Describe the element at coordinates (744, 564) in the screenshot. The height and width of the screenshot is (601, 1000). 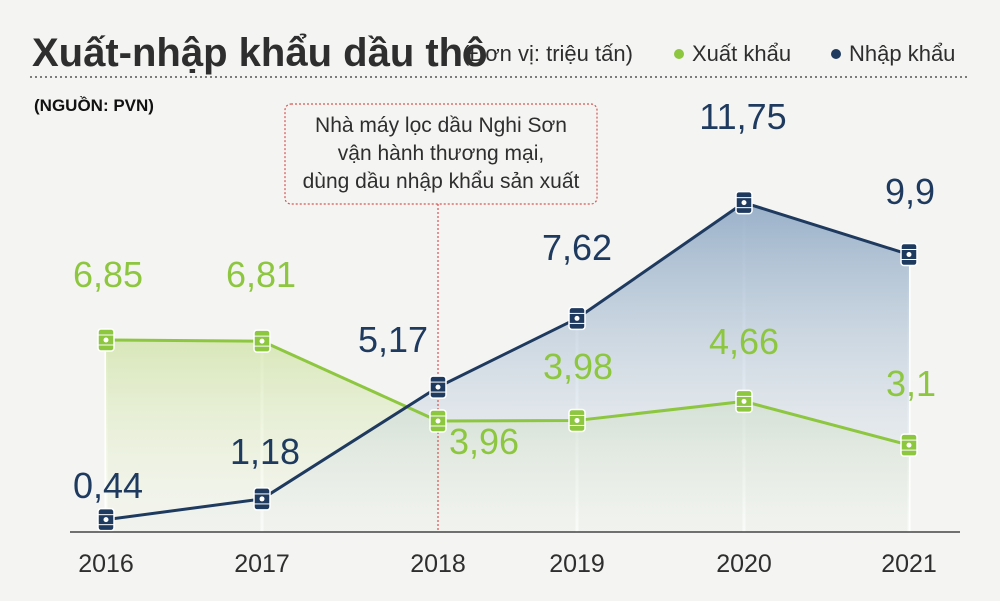
I see `x-tick-2020: 2020` at that location.